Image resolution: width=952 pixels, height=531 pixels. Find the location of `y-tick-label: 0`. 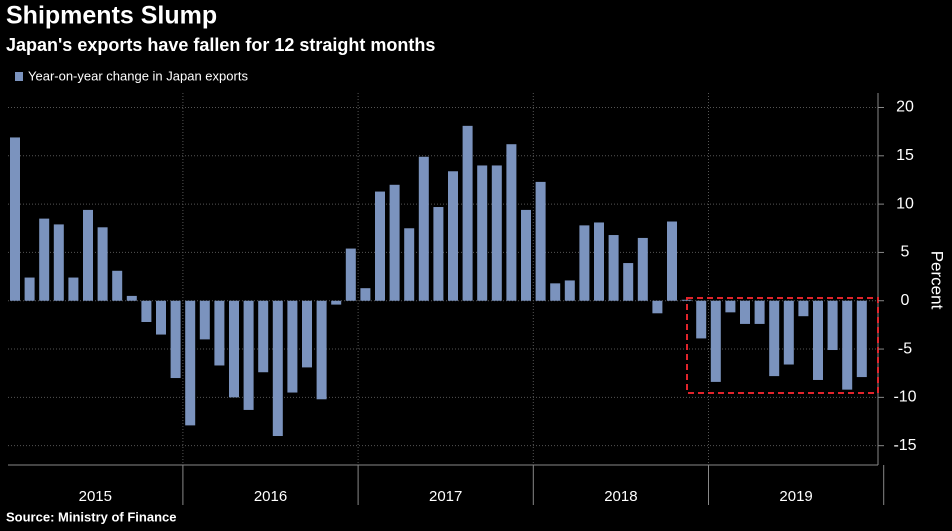

y-tick-label: 0 is located at coordinates (905, 300).